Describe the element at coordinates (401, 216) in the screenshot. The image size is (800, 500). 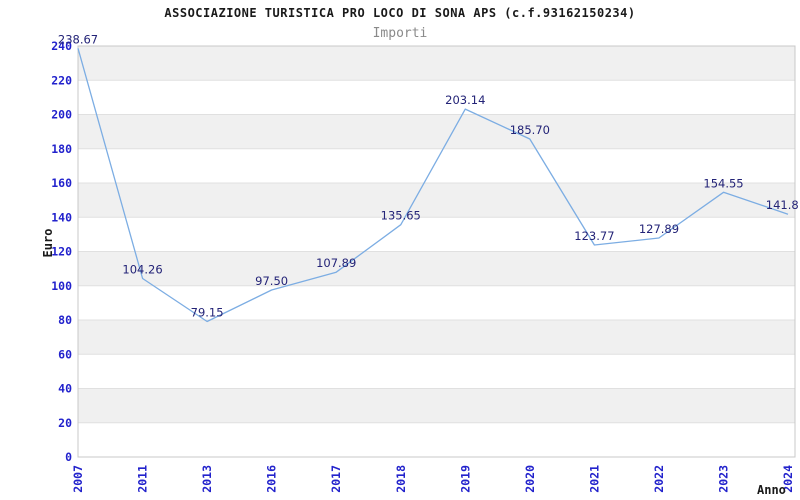
I see `data-point-label: 135.65` at that location.